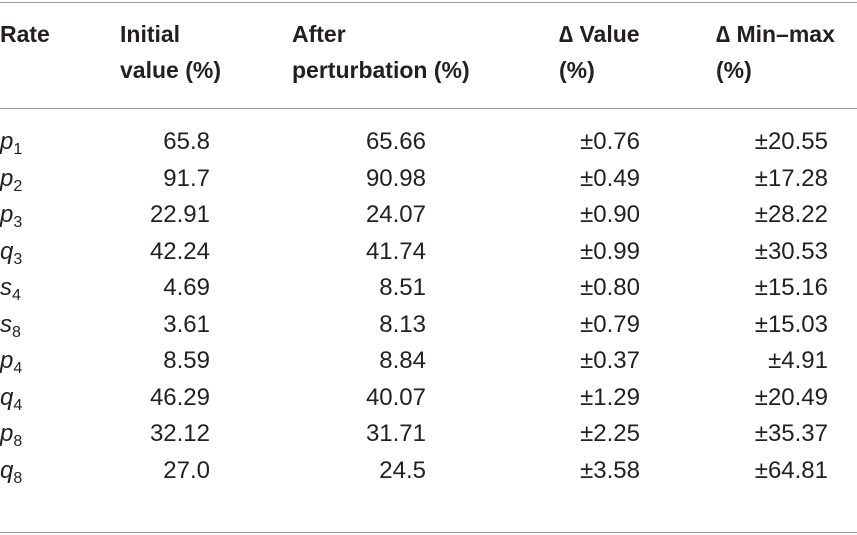  What do you see at coordinates (610, 287) in the screenshot?
I see `delta-value-cell: ±0.80` at bounding box center [610, 287].